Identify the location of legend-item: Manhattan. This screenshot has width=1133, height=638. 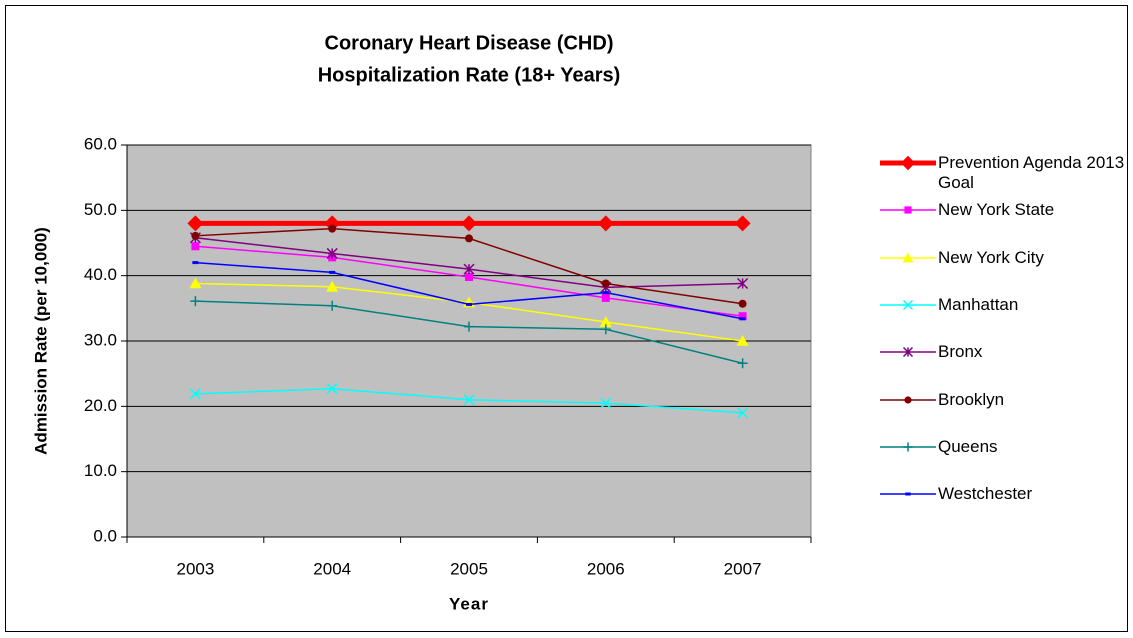
(1003, 305).